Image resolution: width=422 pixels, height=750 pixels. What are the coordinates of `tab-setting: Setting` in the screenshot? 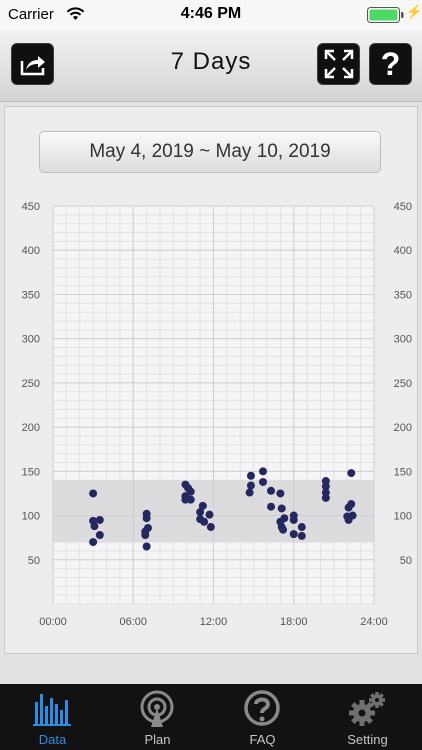 It's located at (367, 717).